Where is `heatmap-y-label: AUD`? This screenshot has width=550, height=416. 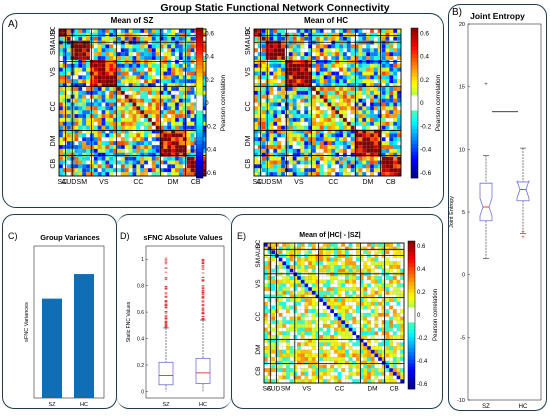
heatmap-y-label: AUD is located at coordinates (248, 37).